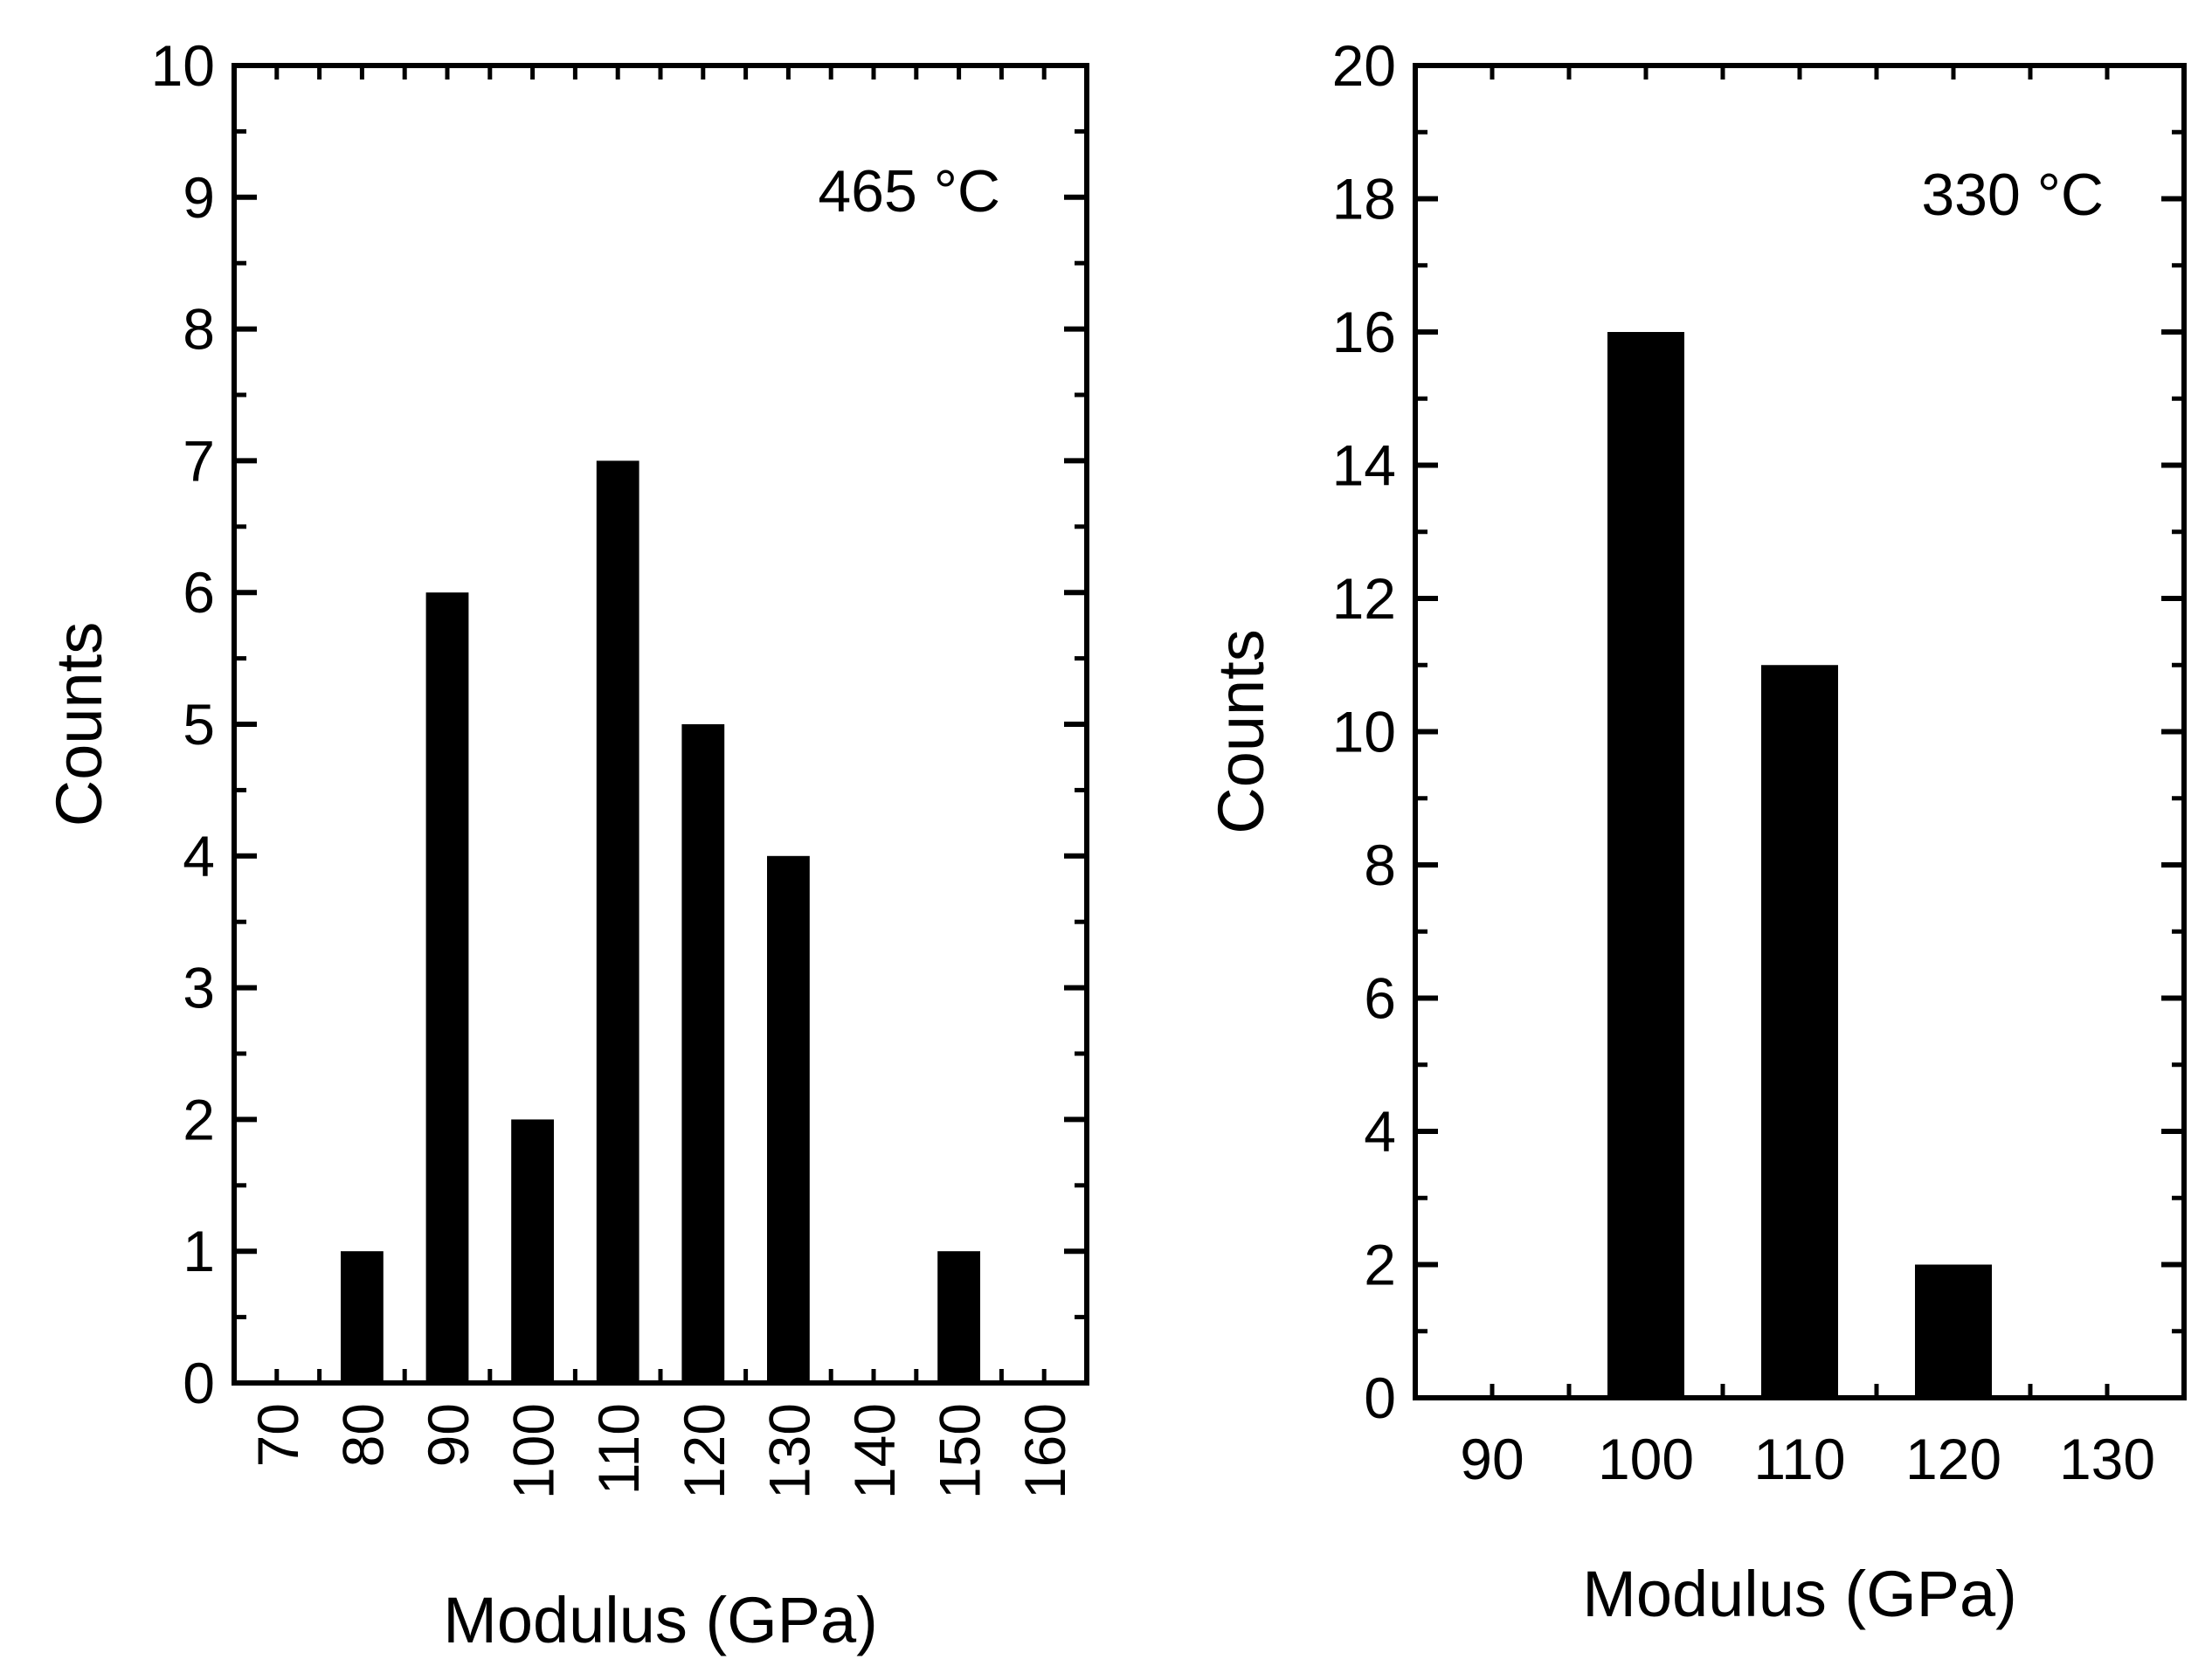 Image resolution: width=2212 pixels, height=1680 pixels. Describe the element at coordinates (1364, 598) in the screenshot. I see `y-tick-label: 12` at that location.